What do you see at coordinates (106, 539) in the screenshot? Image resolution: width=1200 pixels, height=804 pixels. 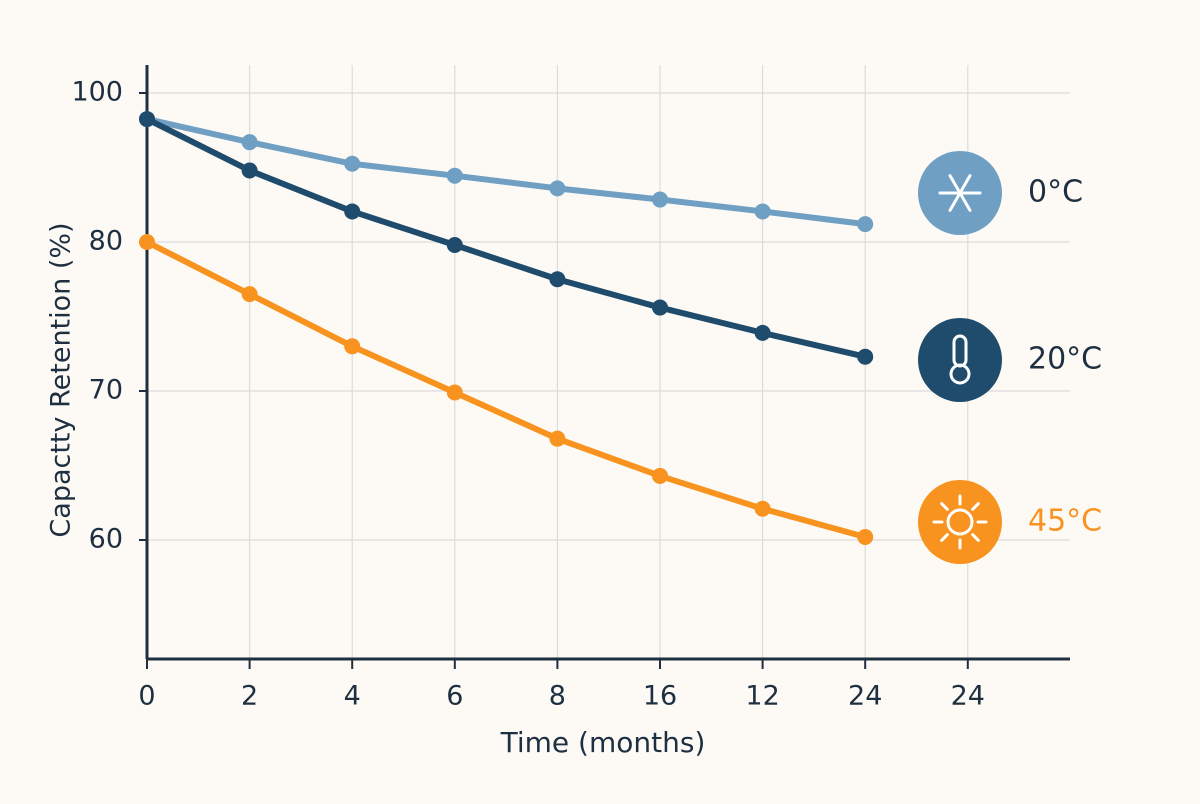 I see `y-tick-label: 60` at bounding box center [106, 539].